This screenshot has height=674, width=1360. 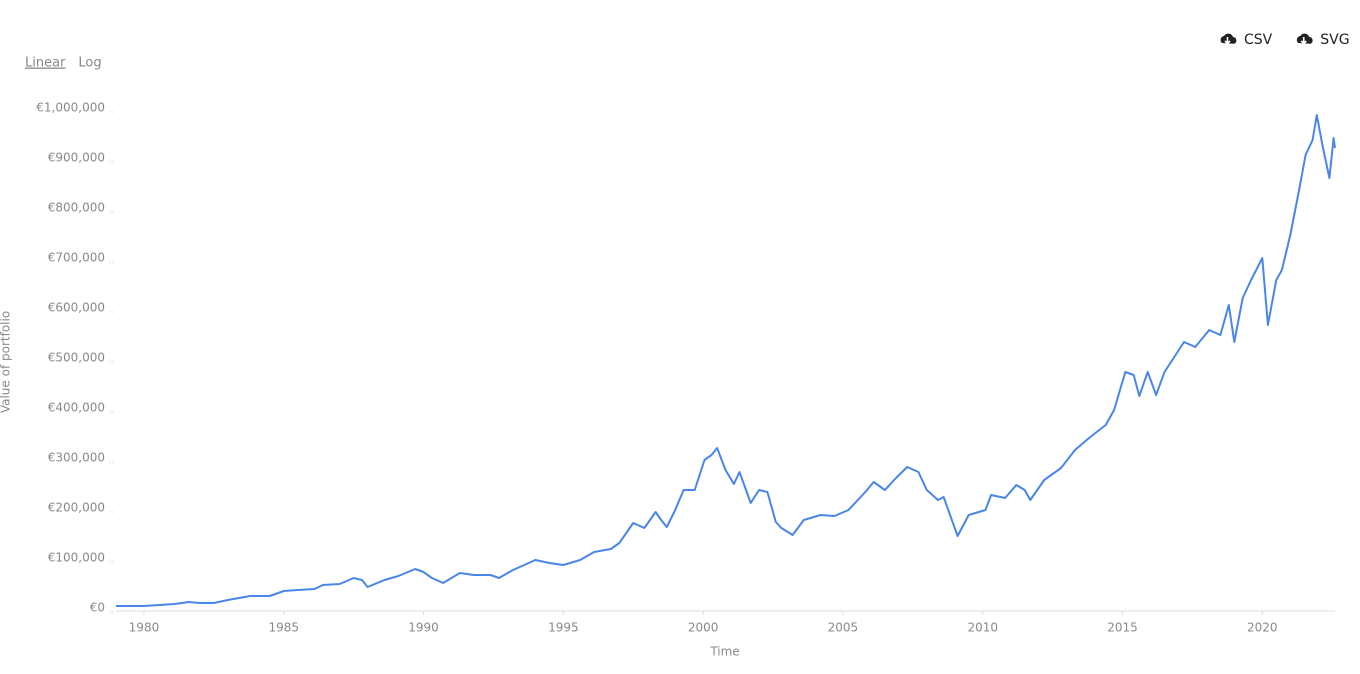 What do you see at coordinates (76, 358) in the screenshot?
I see `y-tick-label: €500,000` at bounding box center [76, 358].